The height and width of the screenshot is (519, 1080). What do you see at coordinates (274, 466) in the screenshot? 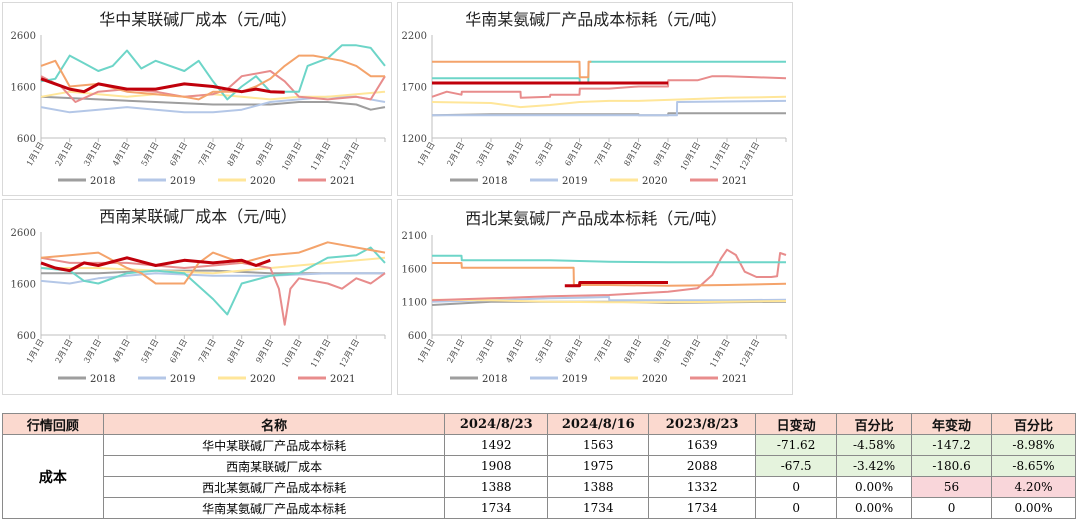
I see `row-name: 西南某联碱厂成本` at bounding box center [274, 466].